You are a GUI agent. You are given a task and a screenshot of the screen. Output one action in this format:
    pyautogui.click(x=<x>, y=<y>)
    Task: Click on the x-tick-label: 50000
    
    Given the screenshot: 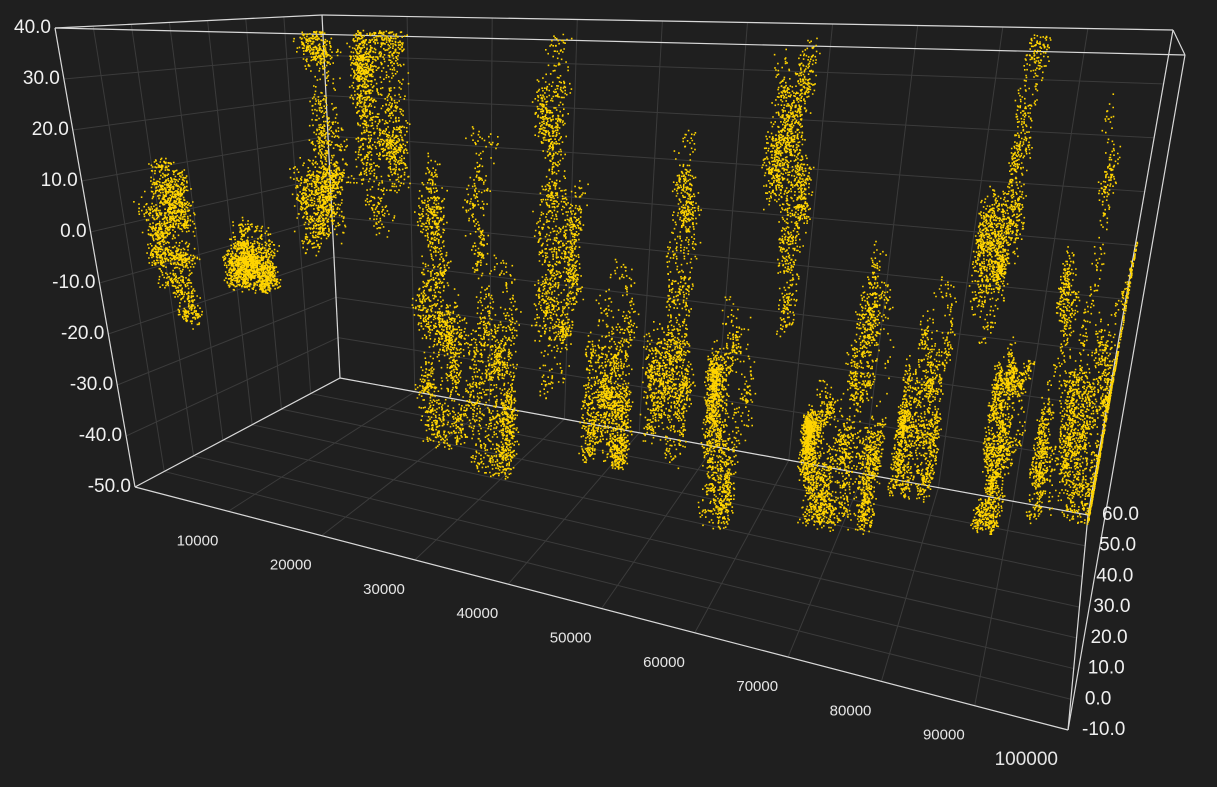 What is the action you would take?
    pyautogui.click(x=571, y=637)
    